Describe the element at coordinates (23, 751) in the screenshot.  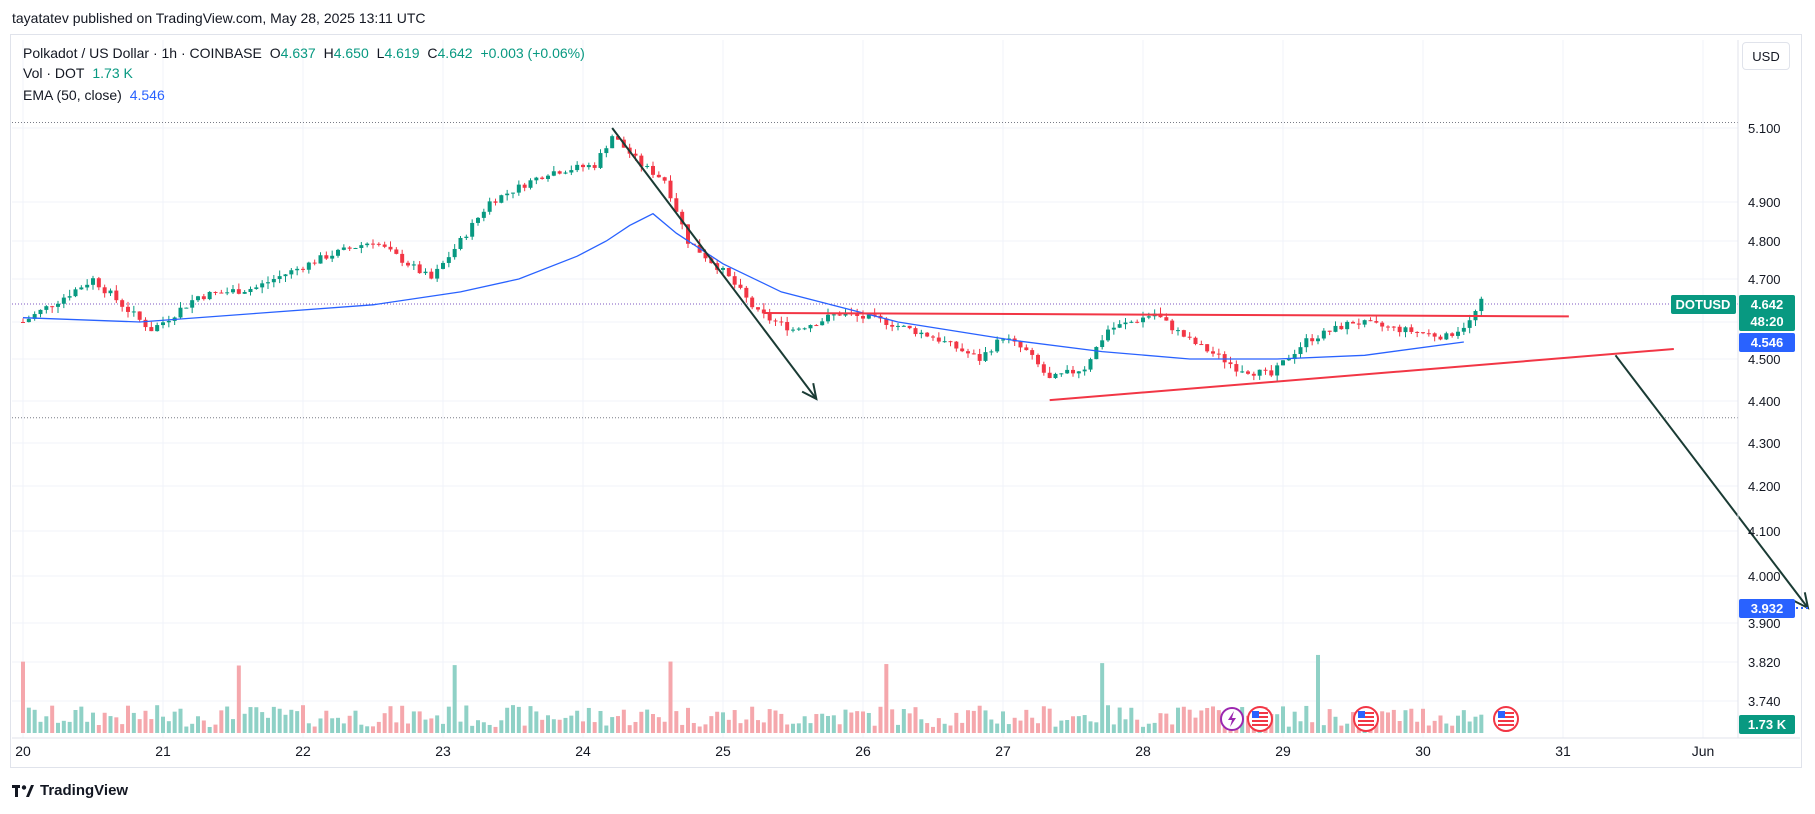
I see `time-tick-label: 20` at that location.